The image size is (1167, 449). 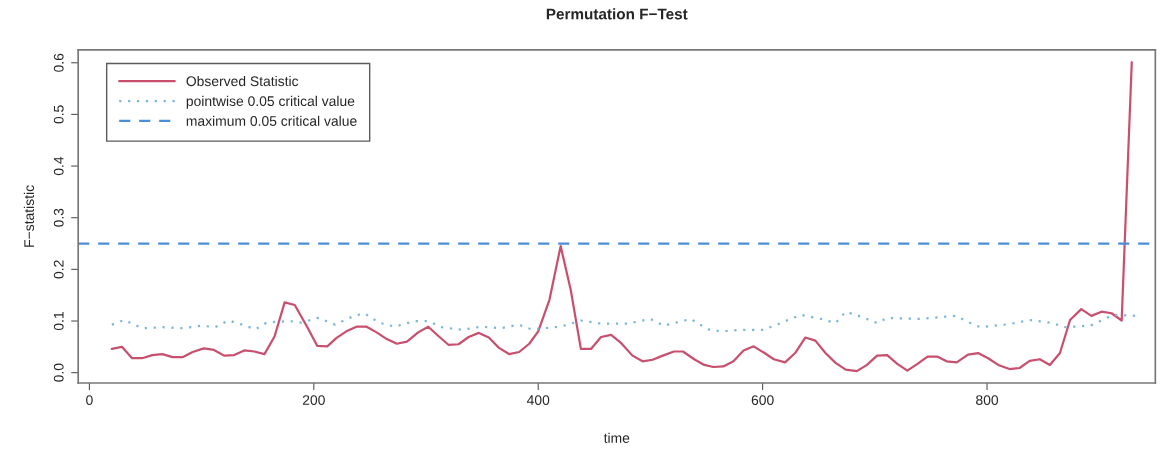 I want to click on x-tick-label: 200, so click(x=313, y=400).